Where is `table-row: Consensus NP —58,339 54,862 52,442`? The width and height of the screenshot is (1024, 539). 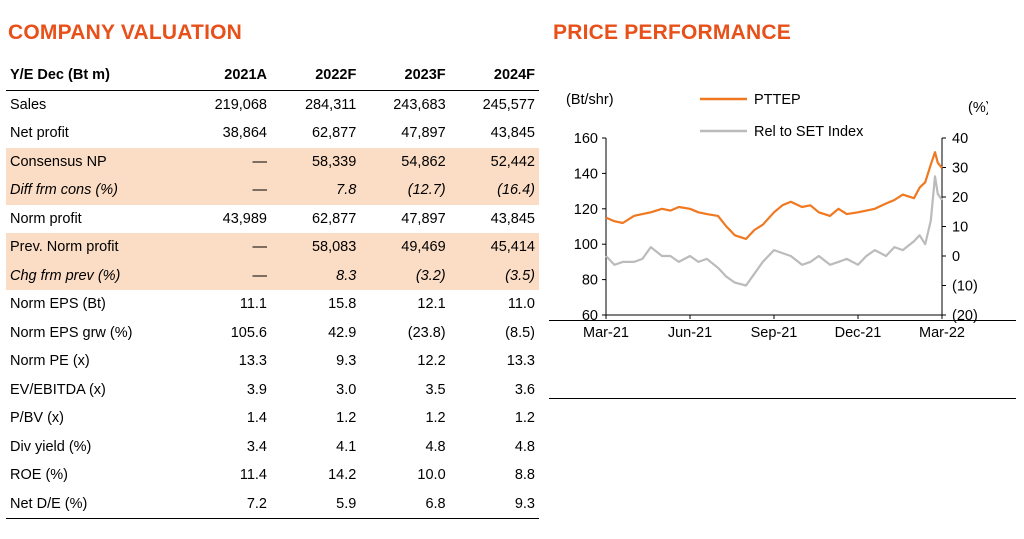 table-row: Consensus NP —58,339 54,862 52,442 is located at coordinates (272, 161).